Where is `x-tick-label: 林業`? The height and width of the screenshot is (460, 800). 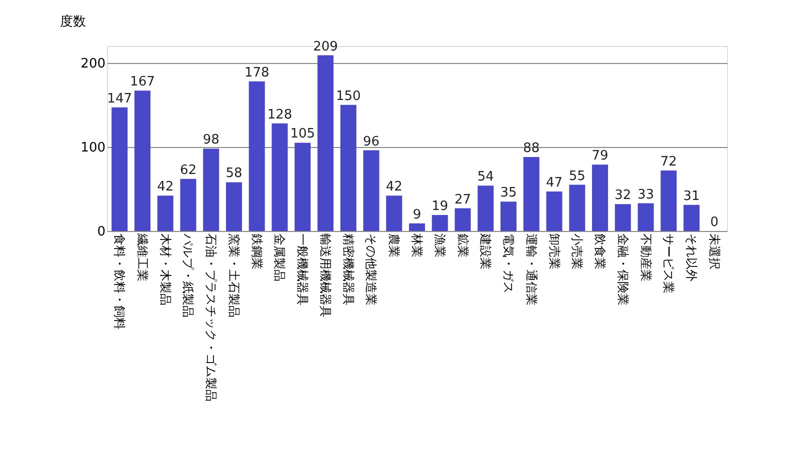 x-tick-label: 林業 is located at coordinates (417, 245).